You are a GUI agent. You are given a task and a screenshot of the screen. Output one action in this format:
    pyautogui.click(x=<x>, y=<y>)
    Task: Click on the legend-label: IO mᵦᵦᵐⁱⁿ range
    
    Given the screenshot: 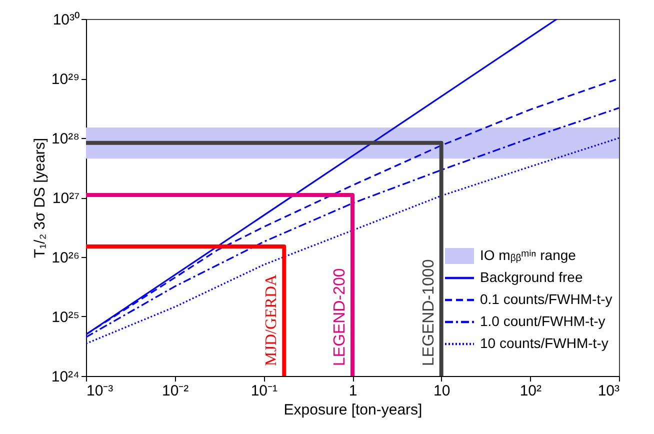 What is the action you would take?
    pyautogui.click(x=528, y=255)
    